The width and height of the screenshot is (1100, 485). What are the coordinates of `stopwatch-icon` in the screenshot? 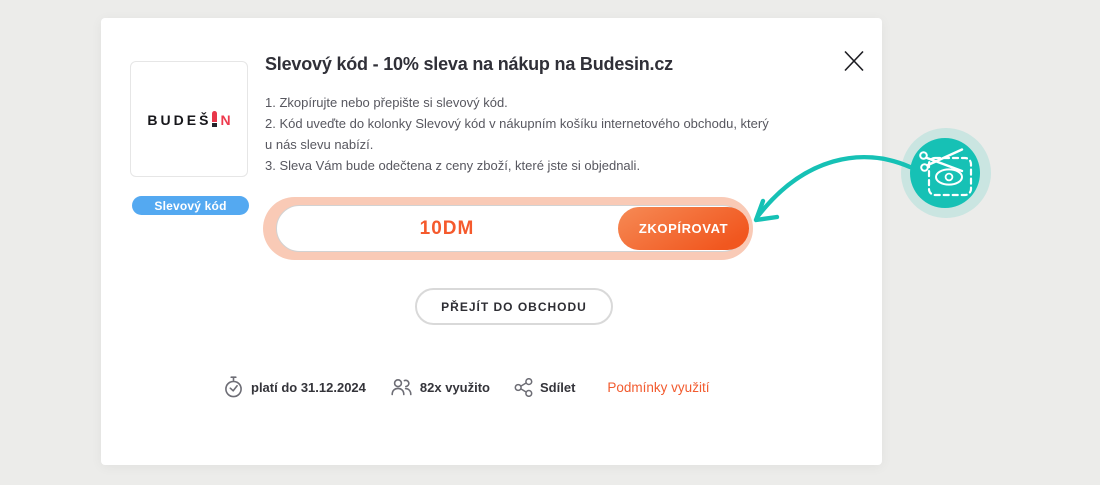 It's located at (233, 387).